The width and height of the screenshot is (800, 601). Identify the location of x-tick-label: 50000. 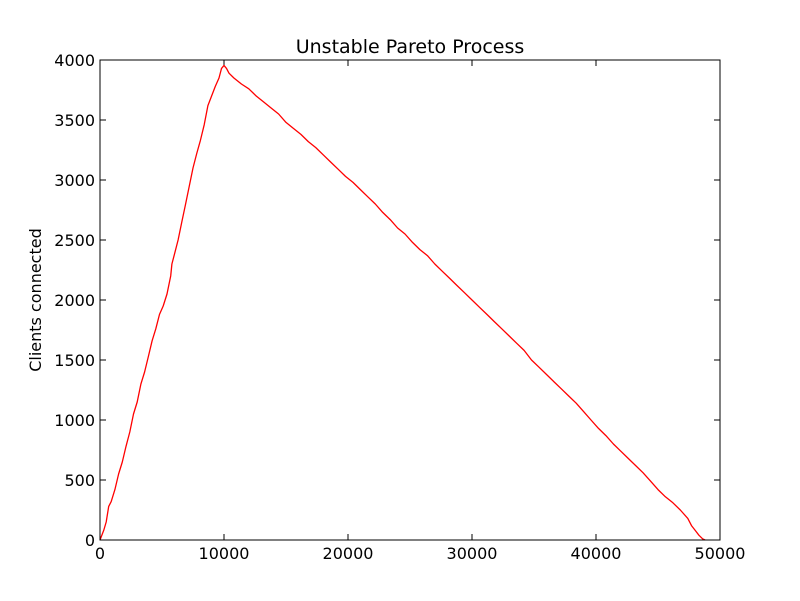
(720, 553).